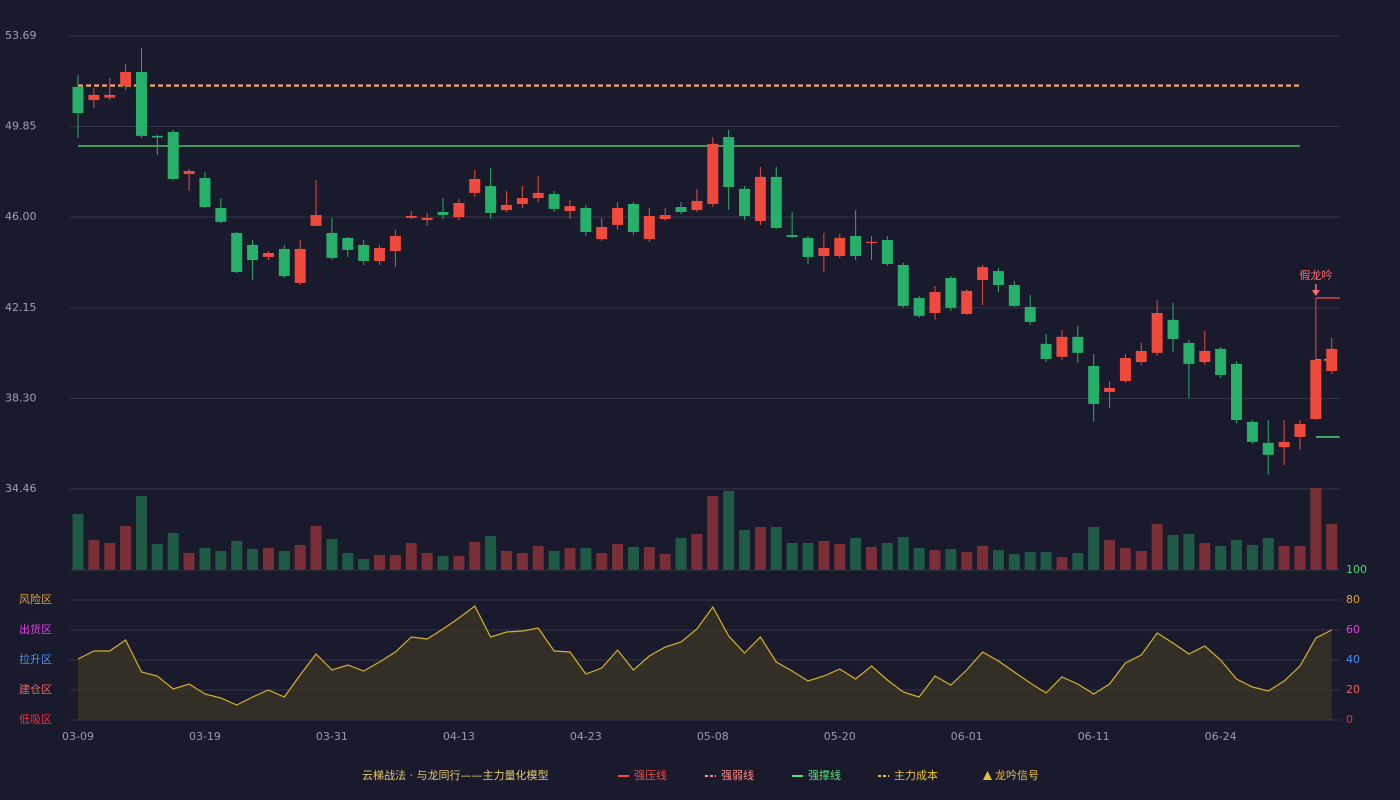 The width and height of the screenshot is (1400, 800). What do you see at coordinates (824, 775) in the screenshot?
I see `legend-label: 强撑线` at bounding box center [824, 775].